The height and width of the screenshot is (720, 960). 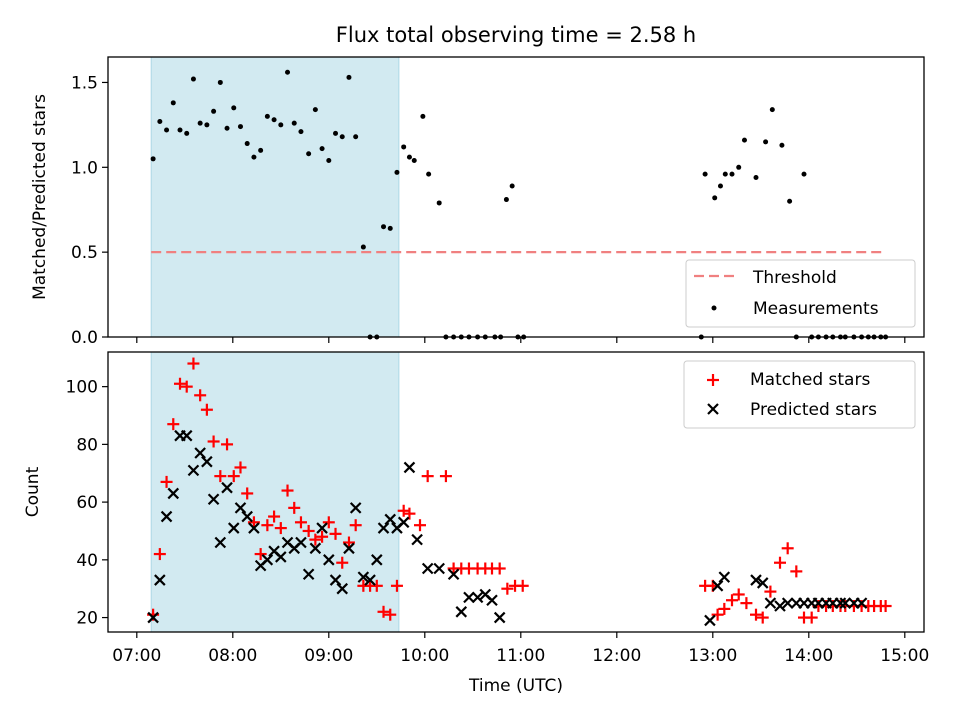 What do you see at coordinates (87, 503) in the screenshot?
I see `bottom-y-tick-label: 60` at bounding box center [87, 503].